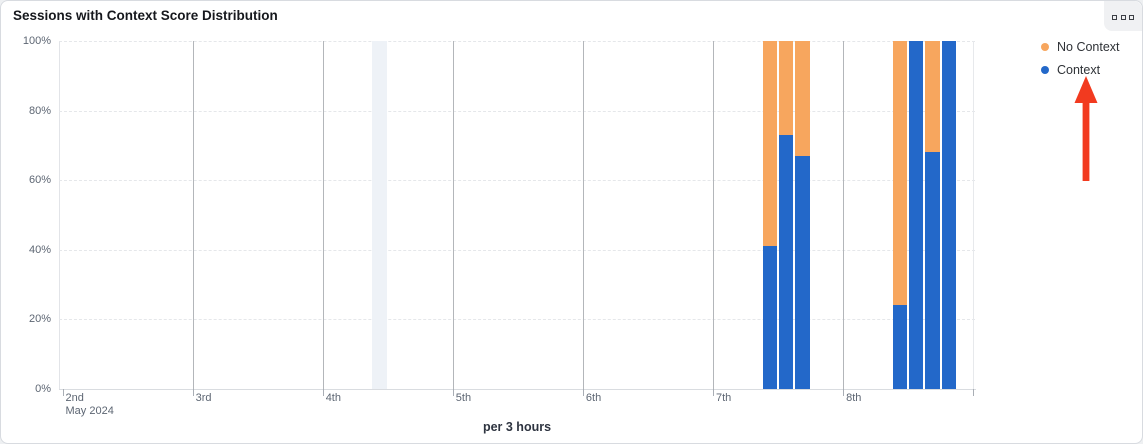  What do you see at coordinates (854, 398) in the screenshot?
I see `x-tick-label: 8th` at bounding box center [854, 398].